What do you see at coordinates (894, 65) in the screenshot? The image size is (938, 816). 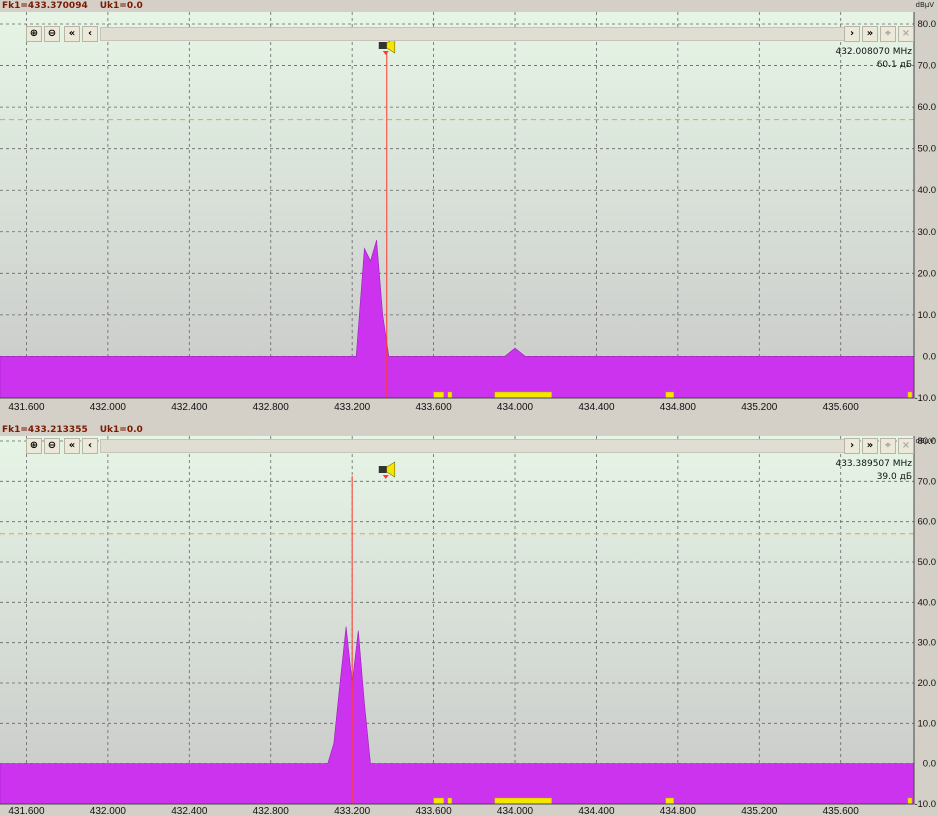 I see `readout-level: 60.1 дБ` at bounding box center [894, 65].